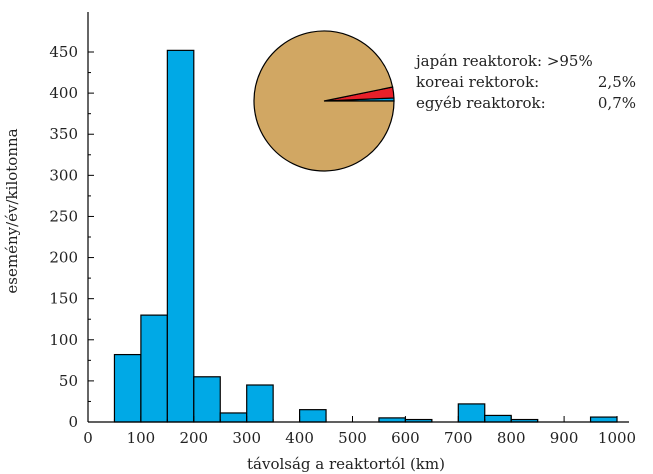  Describe the element at coordinates (63, 93) in the screenshot. I see `y-tick-label: 400` at that location.